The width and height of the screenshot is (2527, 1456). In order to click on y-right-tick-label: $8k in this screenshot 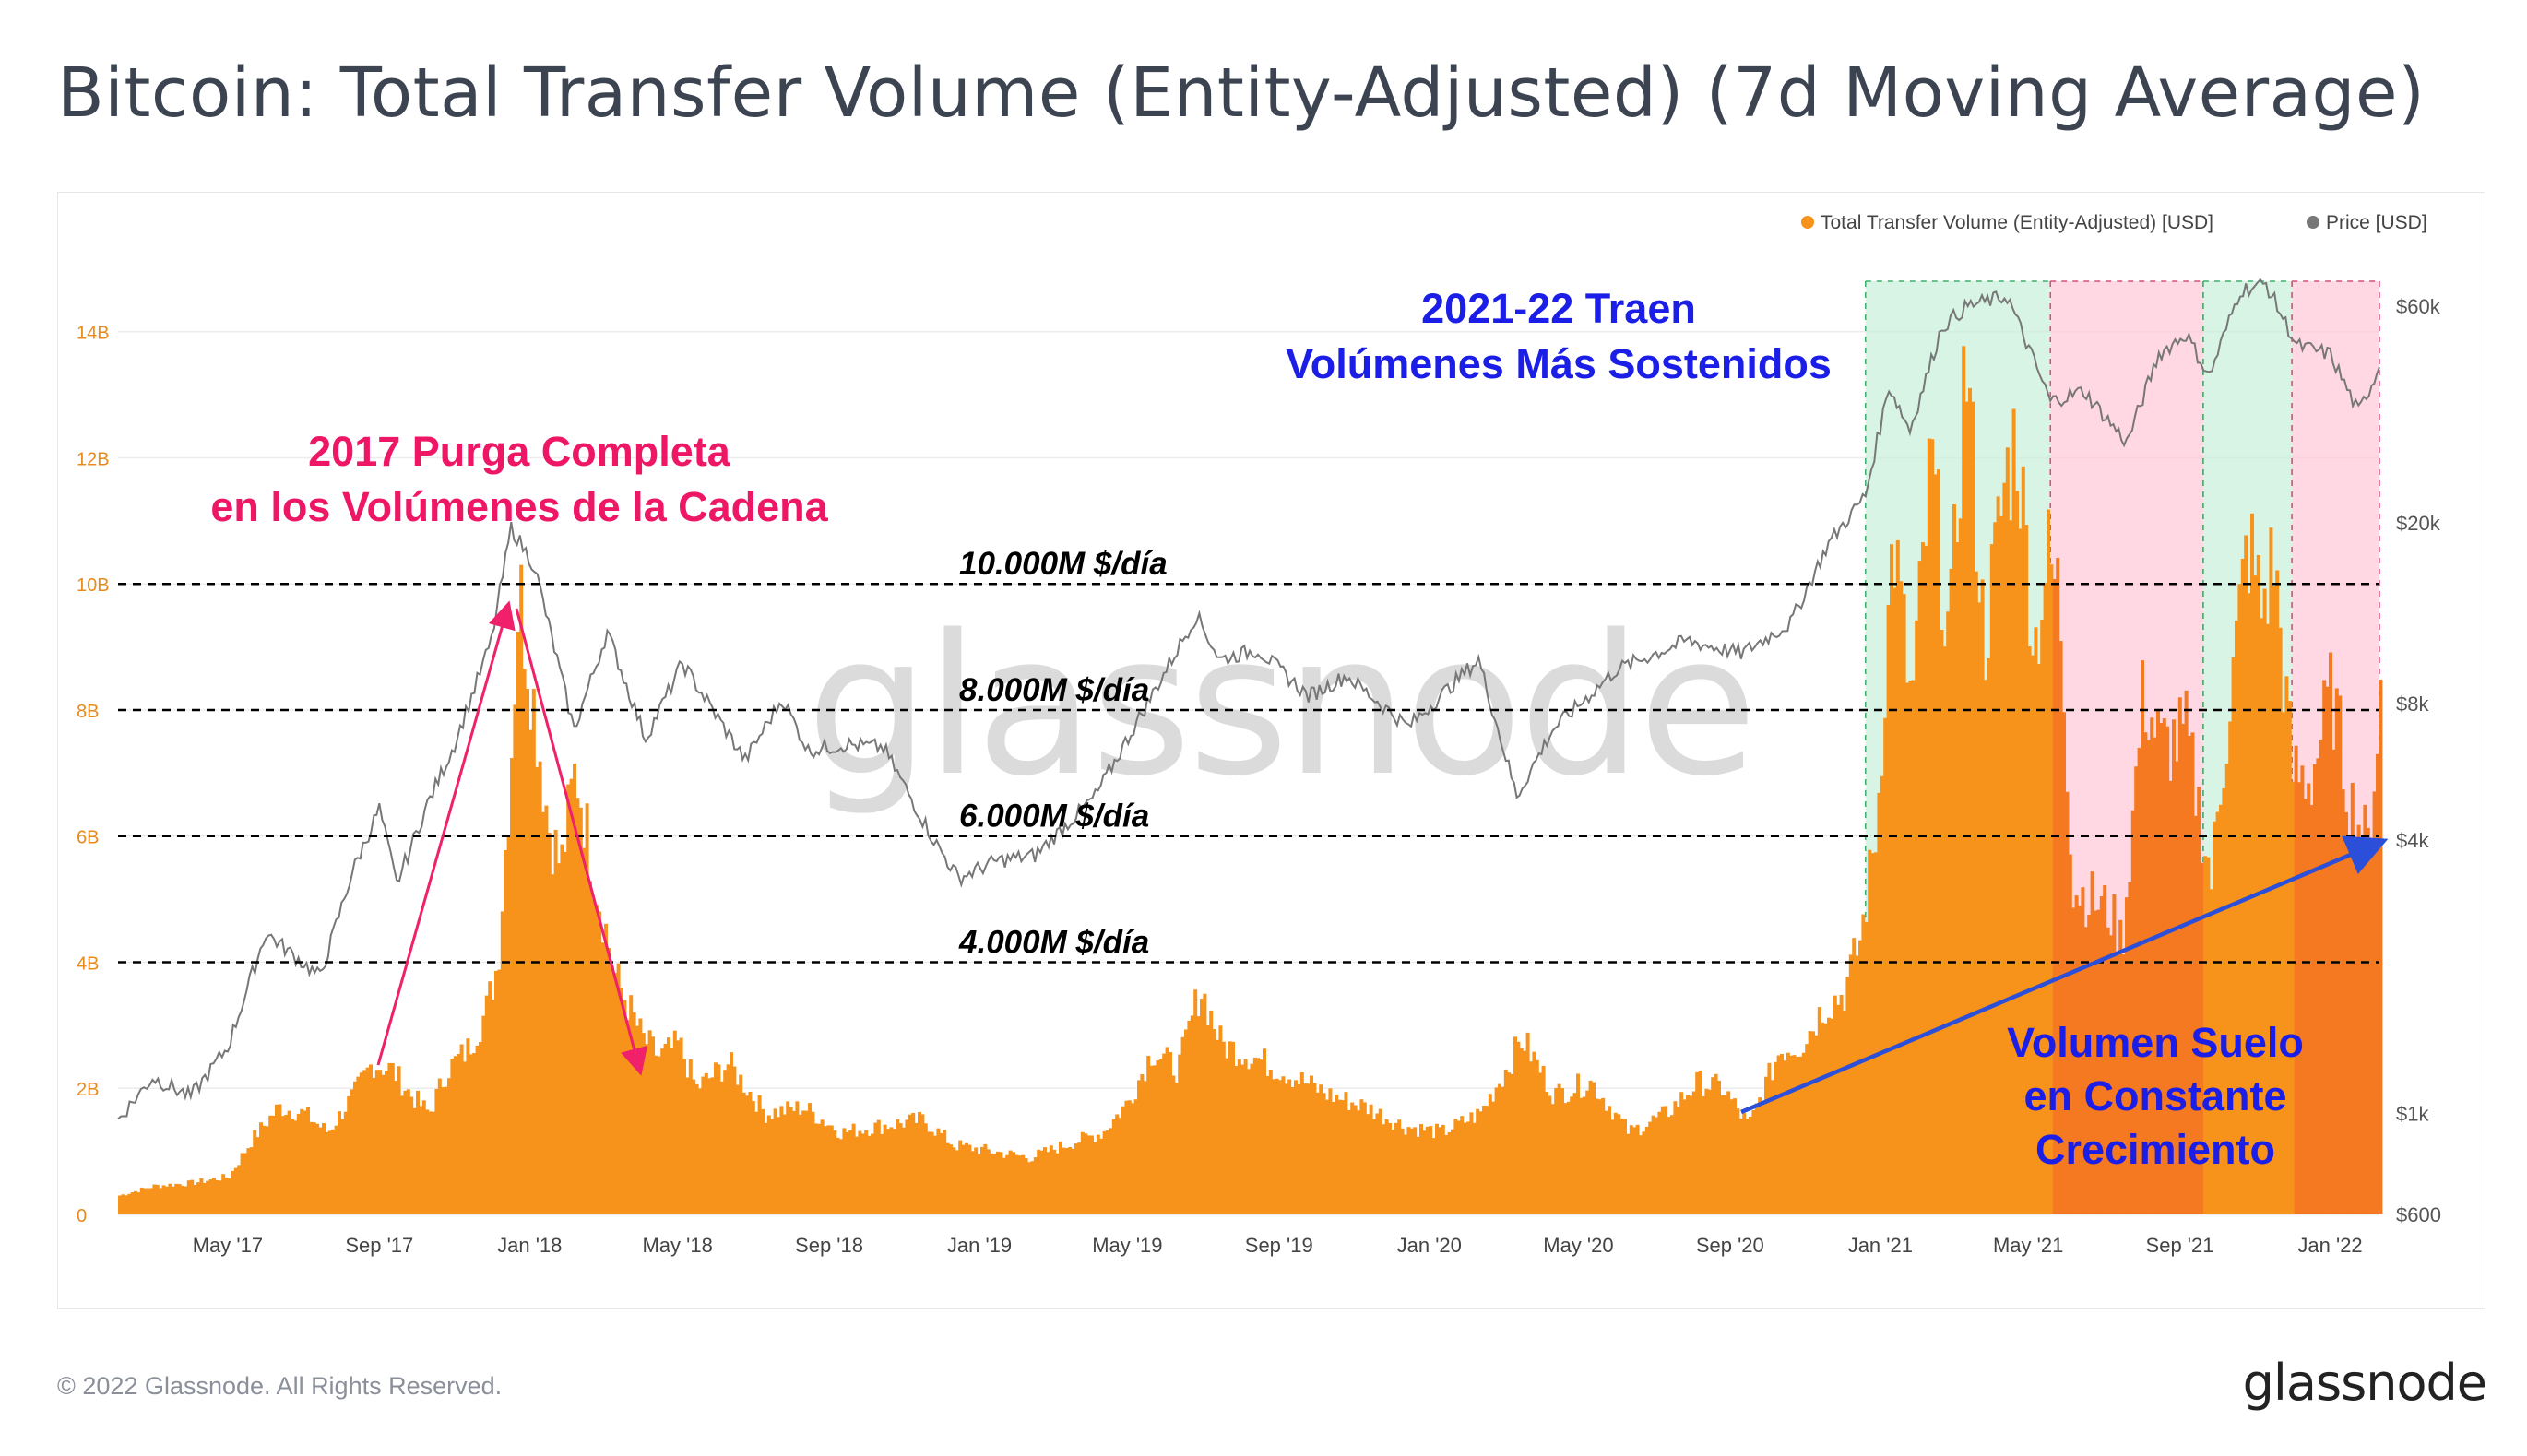, I will do `click(2412, 704)`.